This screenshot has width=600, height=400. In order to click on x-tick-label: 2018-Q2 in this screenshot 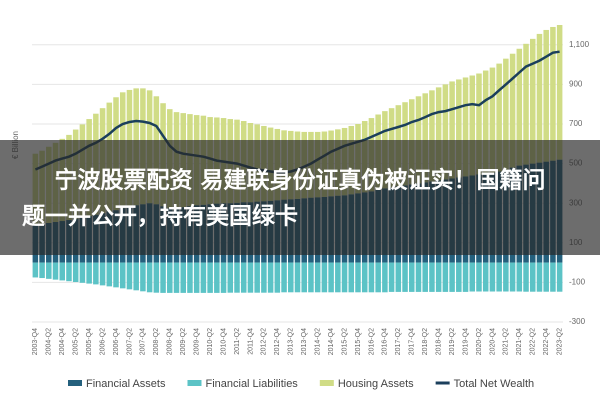, I will do `click(425, 341)`.